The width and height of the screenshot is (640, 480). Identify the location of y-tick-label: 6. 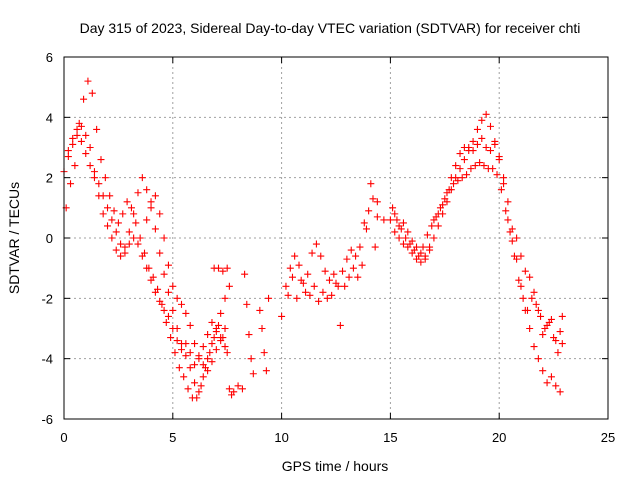
(49, 57).